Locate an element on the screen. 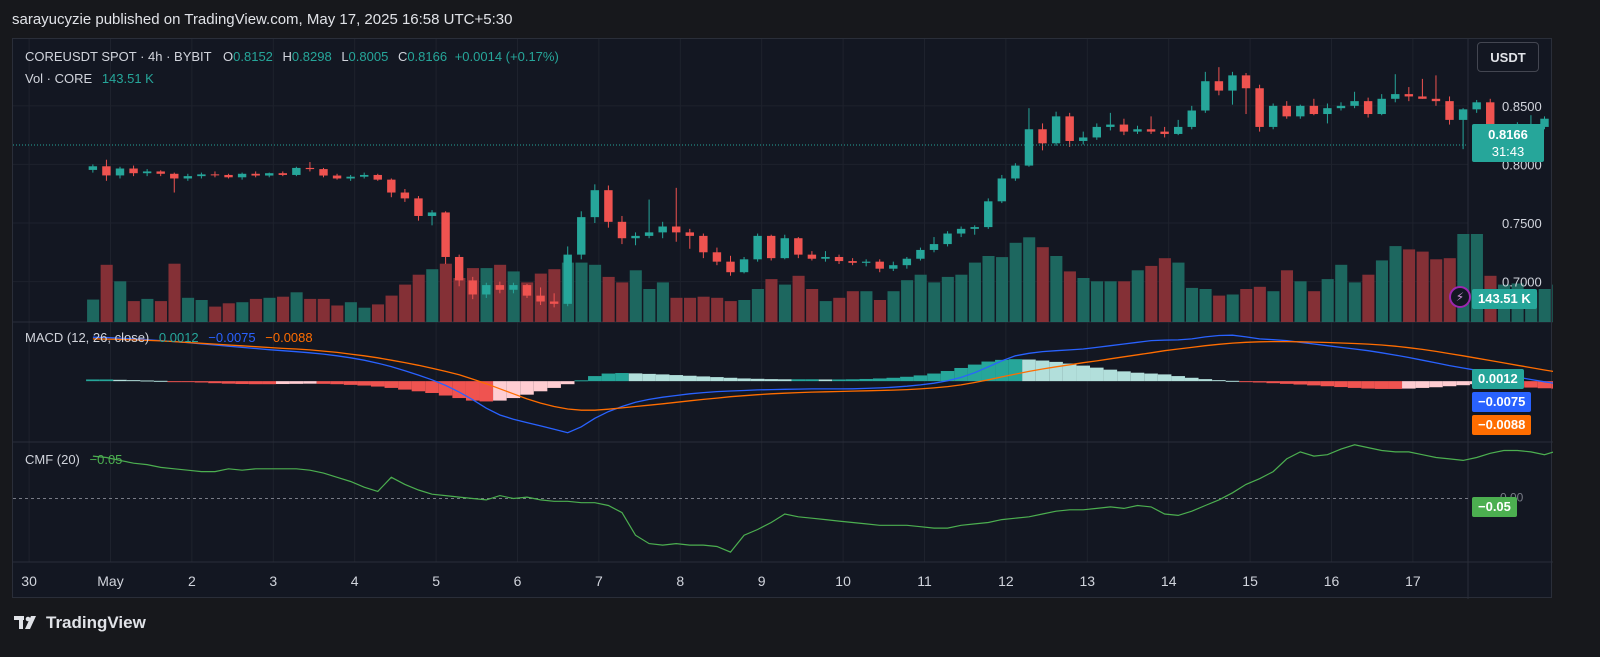 The height and width of the screenshot is (657, 1600). volume-label: Vol · CORE is located at coordinates (59, 78).